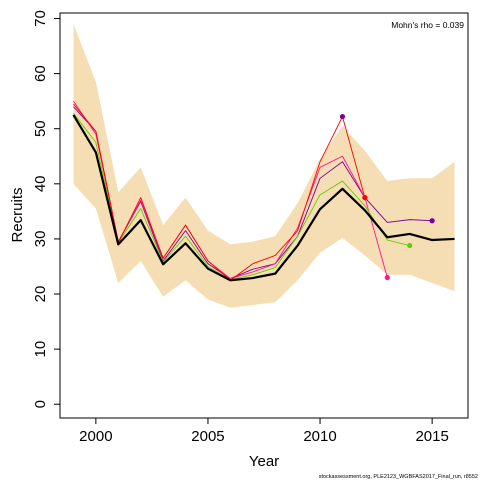  I want to click on y-tick-label: 10, so click(40, 349).